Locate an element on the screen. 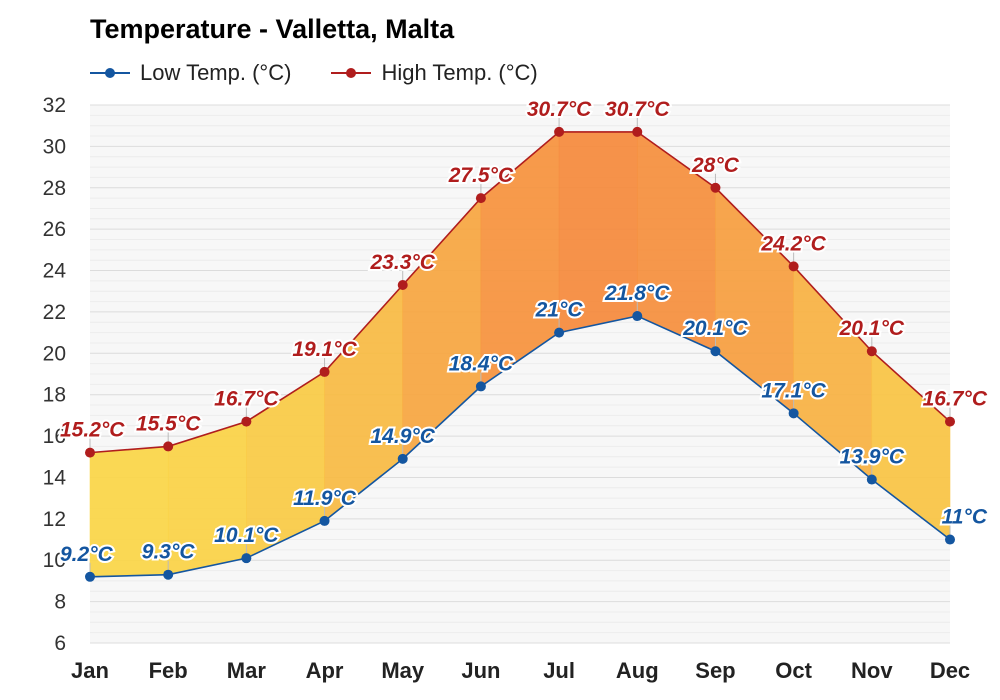  y-tick-label: 8 is located at coordinates (60, 602).